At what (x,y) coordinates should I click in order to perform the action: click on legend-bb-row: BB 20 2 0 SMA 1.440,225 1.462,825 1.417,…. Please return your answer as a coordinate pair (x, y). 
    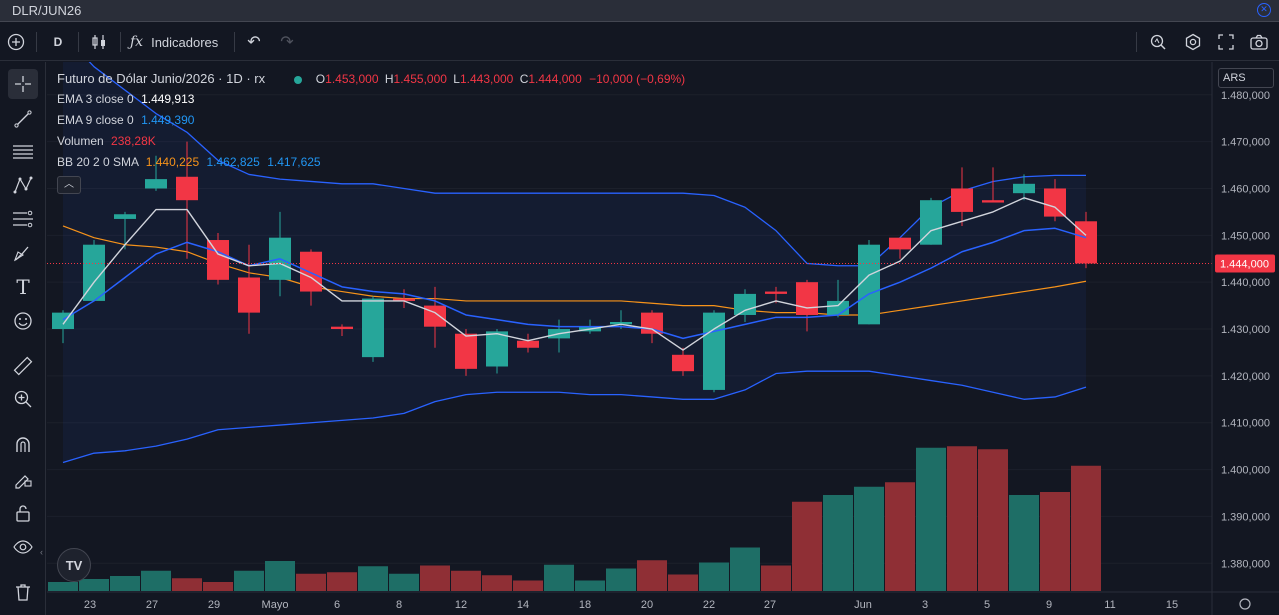
    Looking at the image, I should click on (371, 162).